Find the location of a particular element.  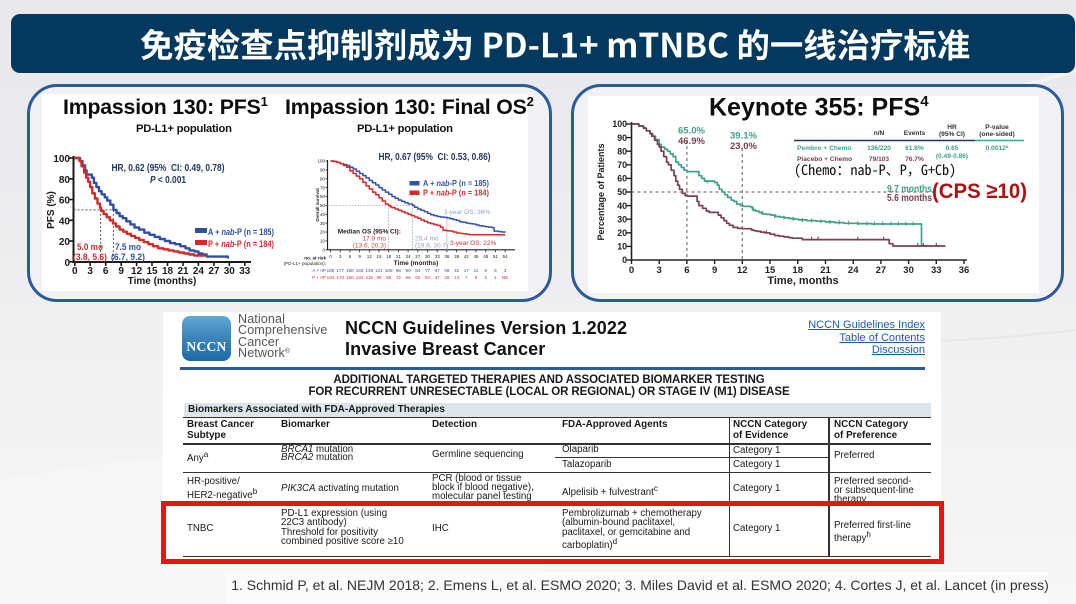

svg-text: 98 is located at coordinates (399, 270).